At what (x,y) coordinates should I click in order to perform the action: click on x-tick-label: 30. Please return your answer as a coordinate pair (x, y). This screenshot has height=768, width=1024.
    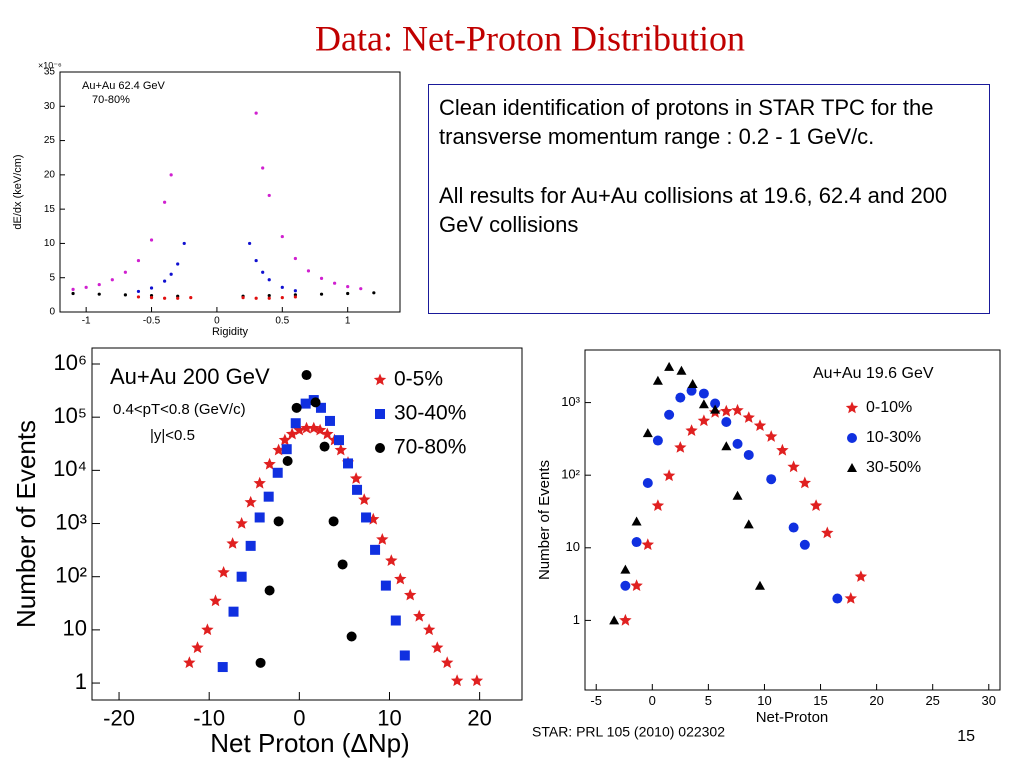
    Looking at the image, I should click on (989, 700).